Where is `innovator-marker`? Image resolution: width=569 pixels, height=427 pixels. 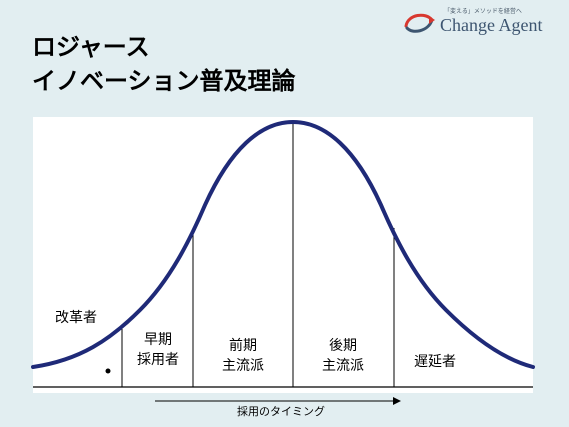 innovator-marker is located at coordinates (108, 371).